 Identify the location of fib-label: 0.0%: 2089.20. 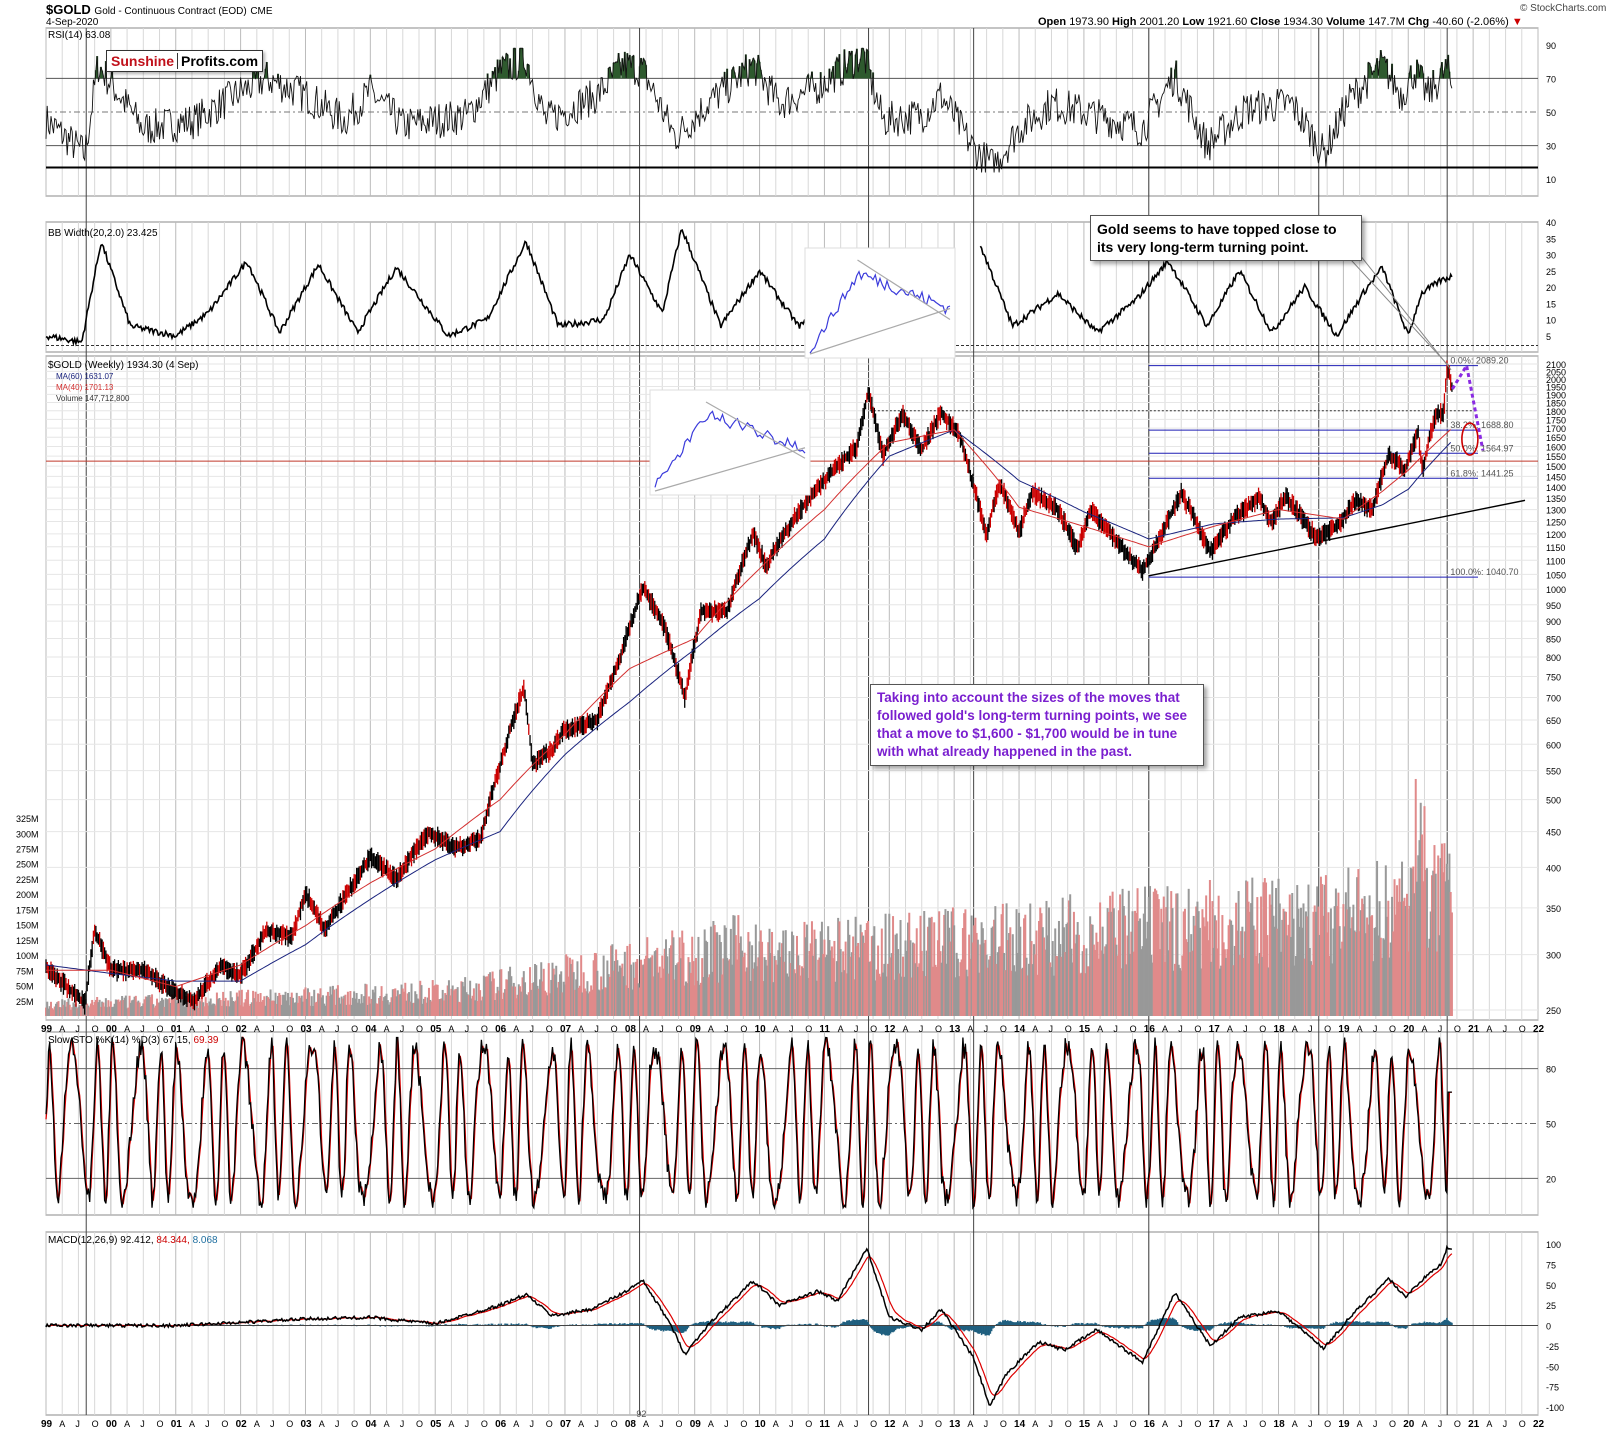
(1479, 361).